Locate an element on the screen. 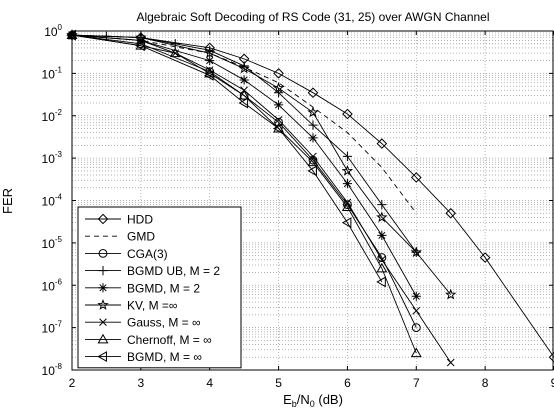 This screenshot has height=416, width=554. legend-label: Chernoff, M = ∞ is located at coordinates (169, 340).